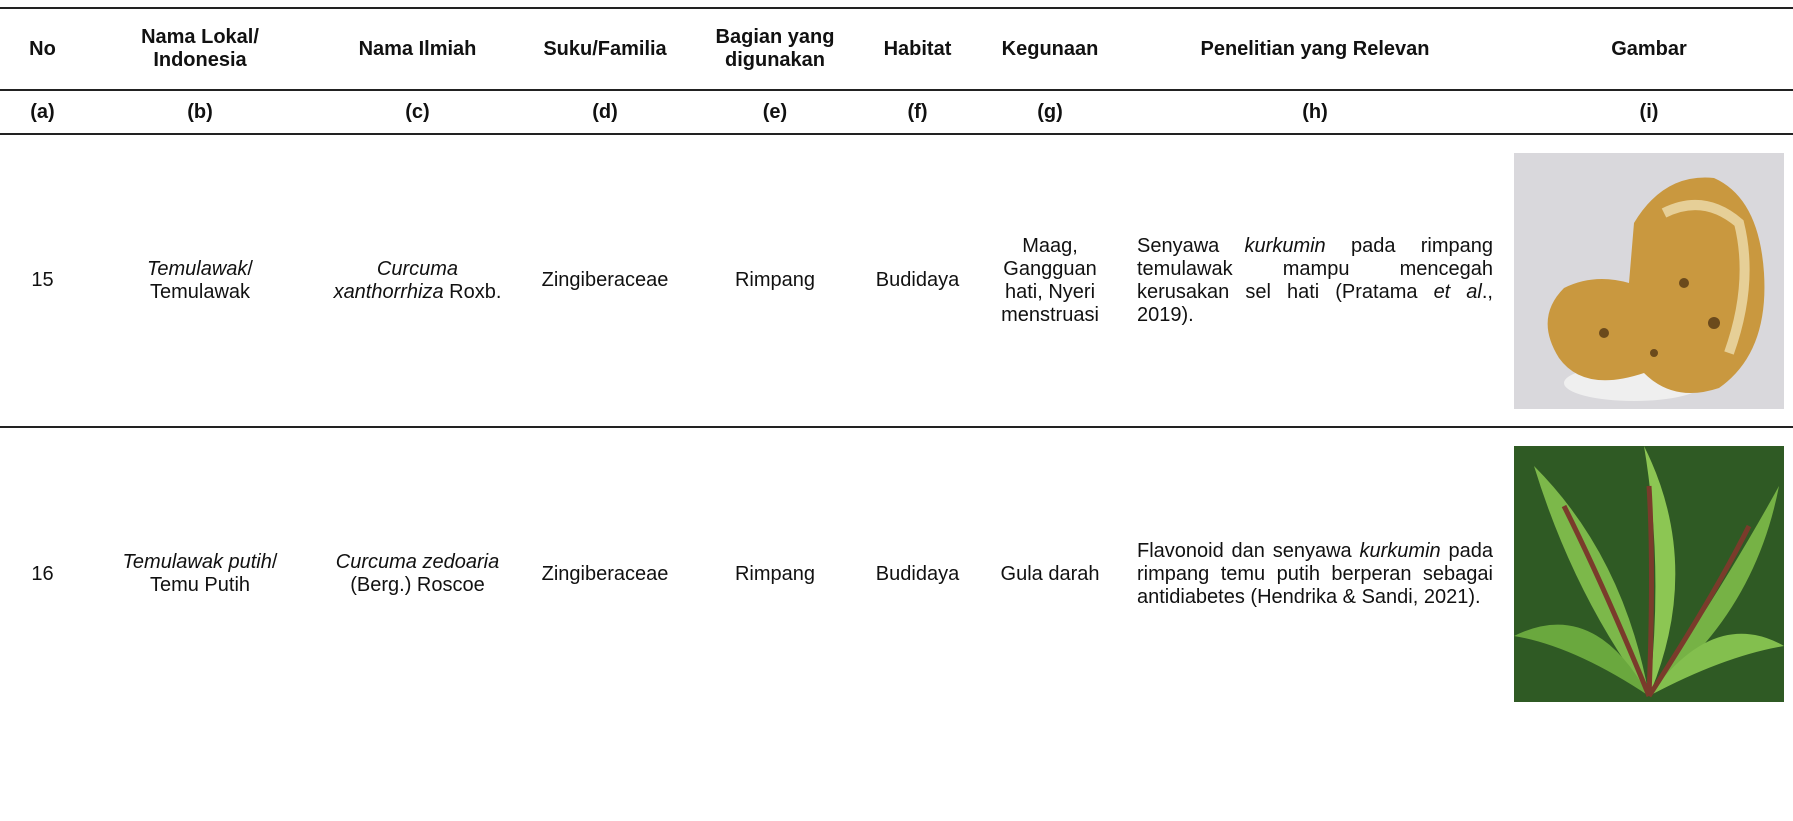 This screenshot has width=1793, height=821. I want to click on rhizome-highlight, so click(1705, 277).